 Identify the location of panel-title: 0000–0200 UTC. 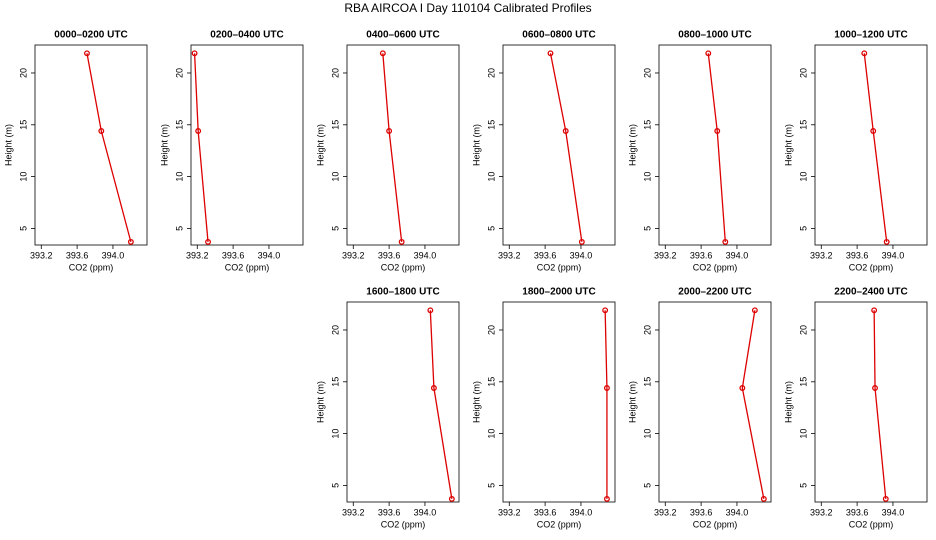
(90, 35).